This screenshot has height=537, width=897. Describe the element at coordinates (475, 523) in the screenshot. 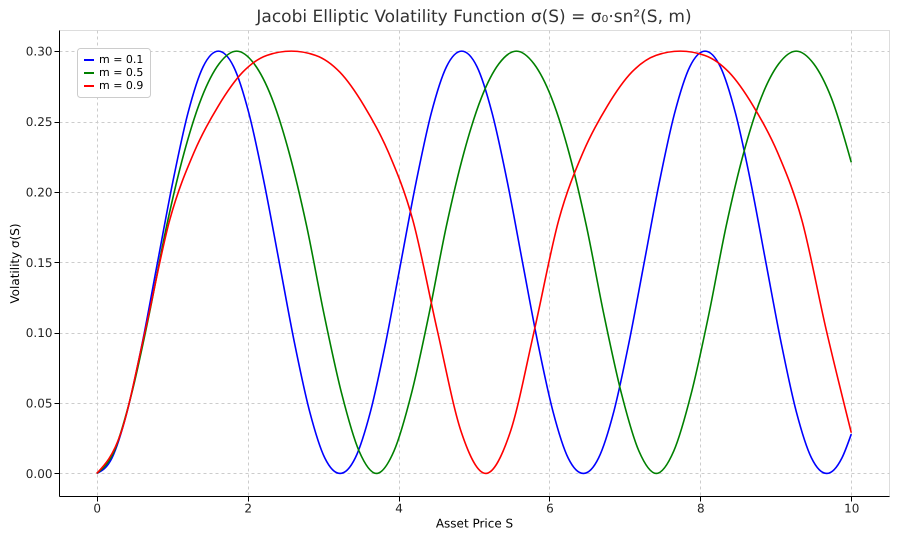

I see `x-axis-title: Asset Price S` at that location.